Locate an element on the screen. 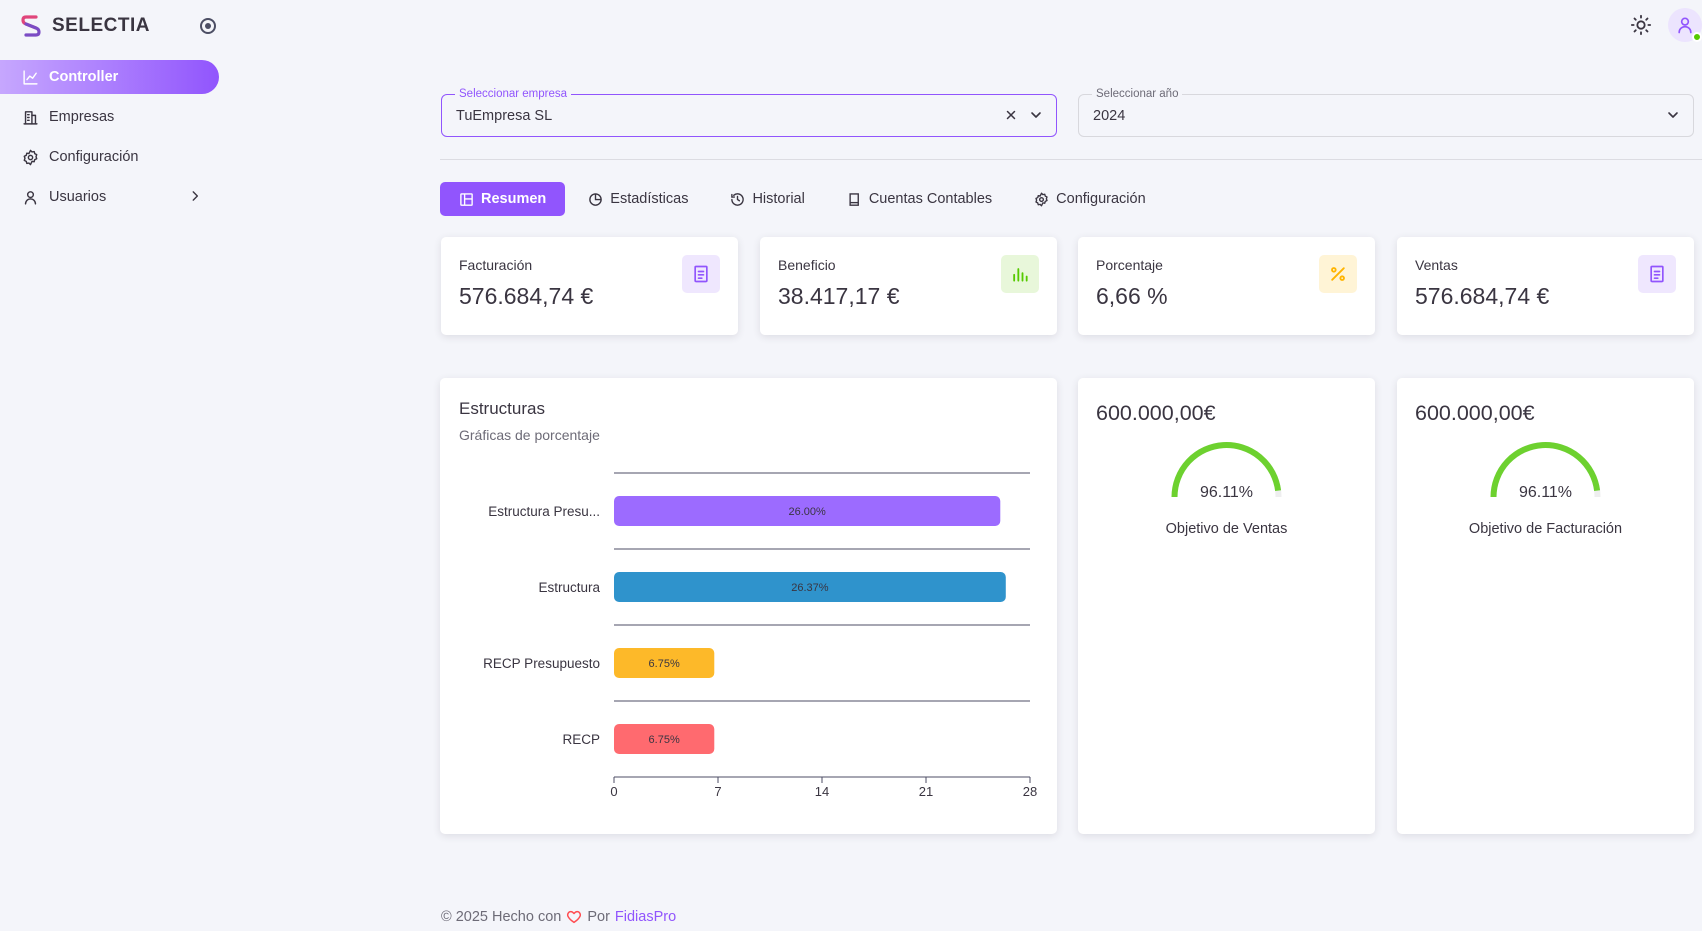 The width and height of the screenshot is (1702, 931). tab-cuentas-contables: Cuentas Contables is located at coordinates (919, 199).